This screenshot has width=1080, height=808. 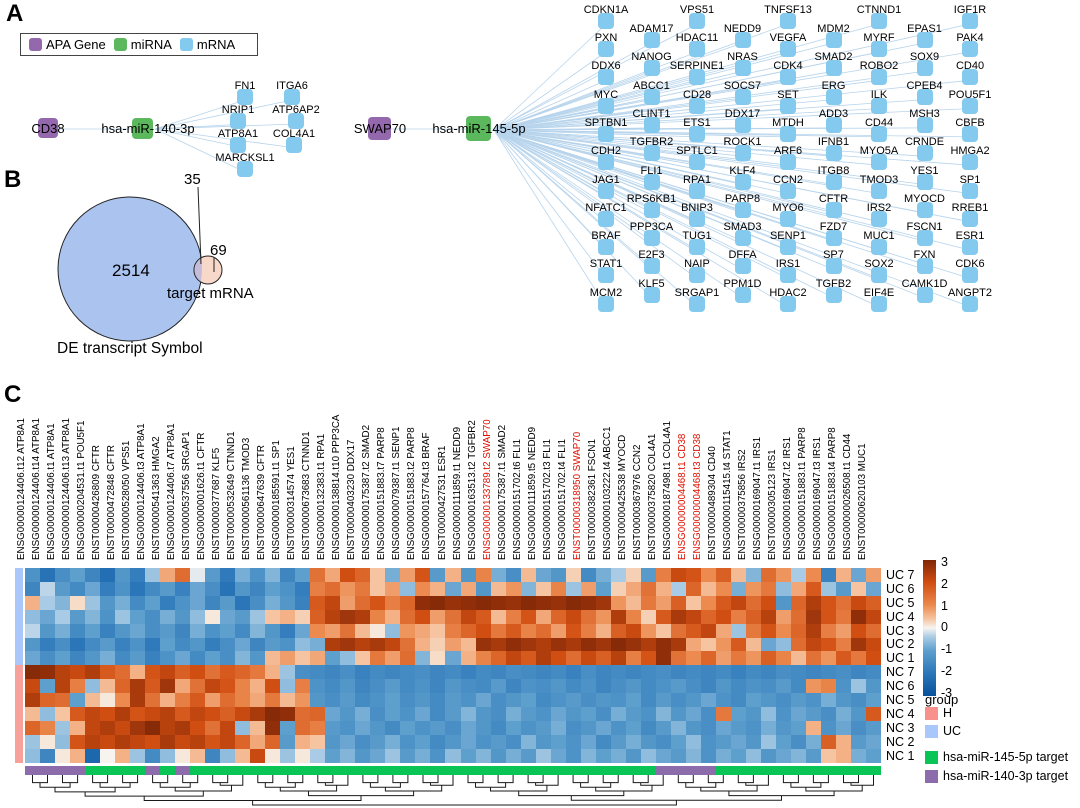 What do you see at coordinates (727, 495) in the screenshot?
I see `heatmap-column-label: ENSG00000115415.t4 STAT1` at bounding box center [727, 495].